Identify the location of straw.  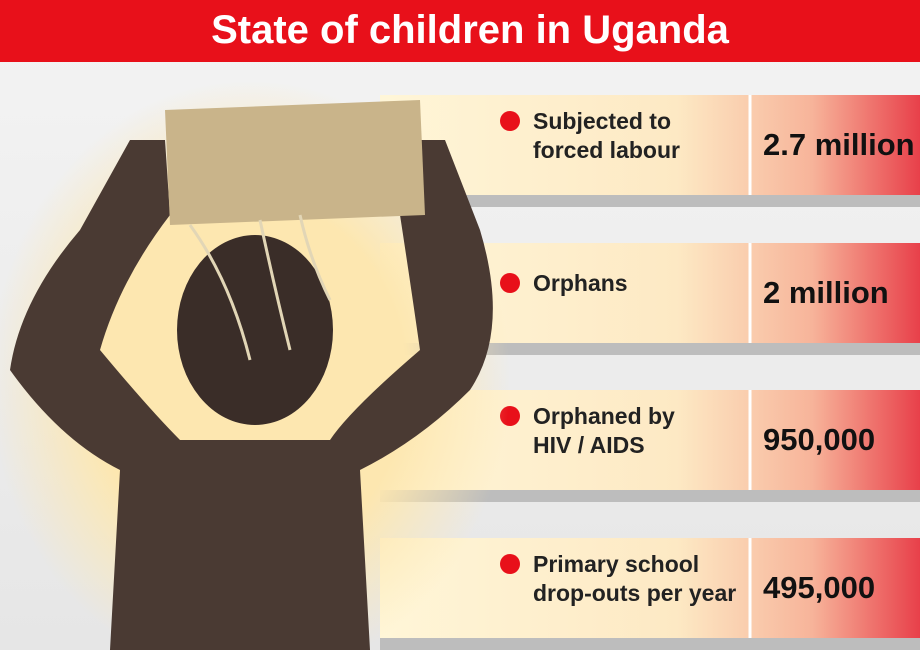
(260, 287).